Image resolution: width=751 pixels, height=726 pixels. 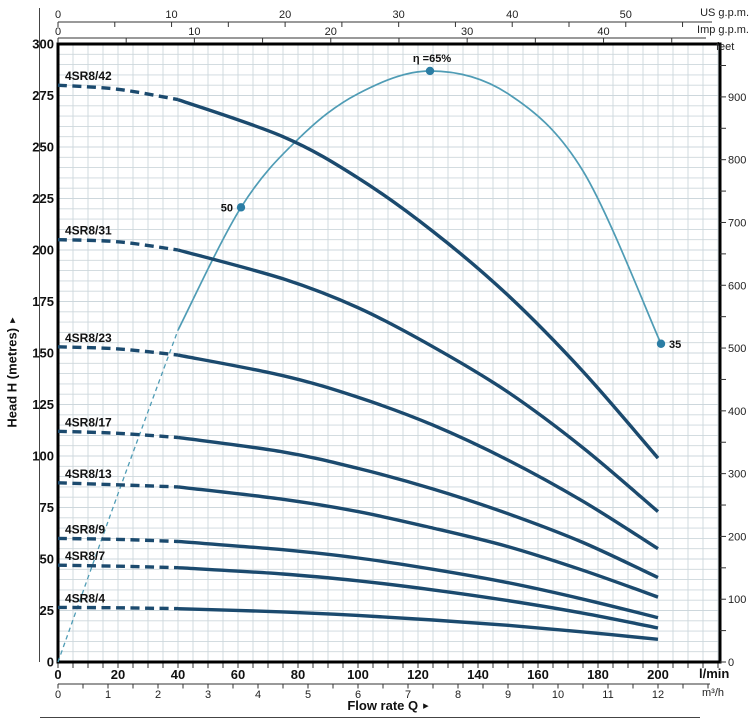 I want to click on m3h-tick-label: 5, so click(x=308, y=695).